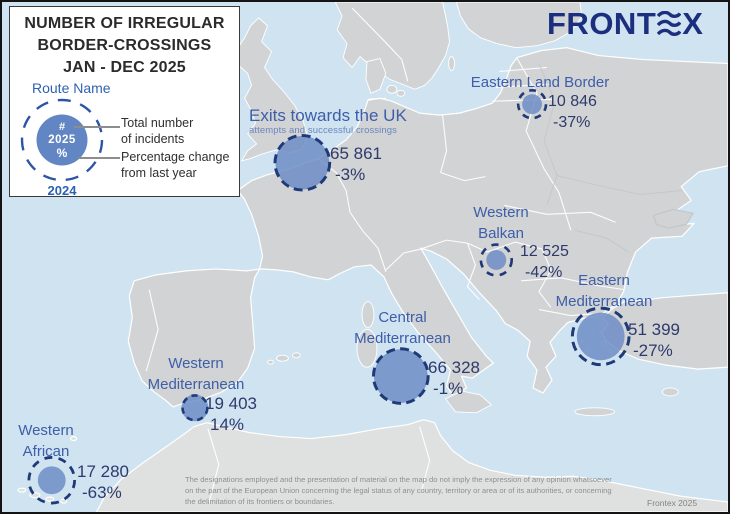 Image resolution: width=730 pixels, height=514 pixels. What do you see at coordinates (157, 123) in the screenshot?
I see `legend-total-line-1: Total number` at bounding box center [157, 123].